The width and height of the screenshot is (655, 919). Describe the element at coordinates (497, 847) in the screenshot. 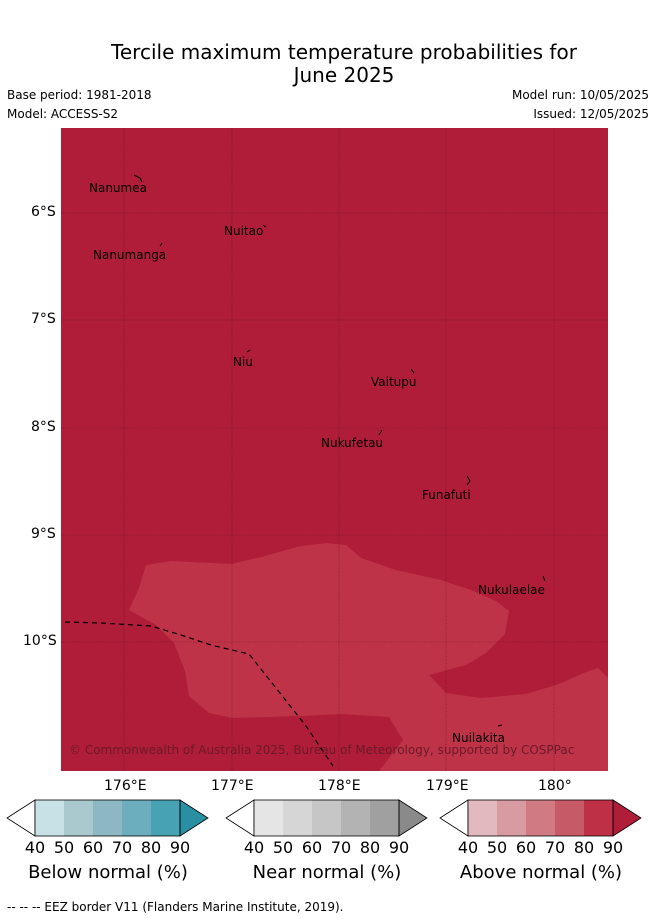

I see `cb-above-tick-50: 50` at that location.